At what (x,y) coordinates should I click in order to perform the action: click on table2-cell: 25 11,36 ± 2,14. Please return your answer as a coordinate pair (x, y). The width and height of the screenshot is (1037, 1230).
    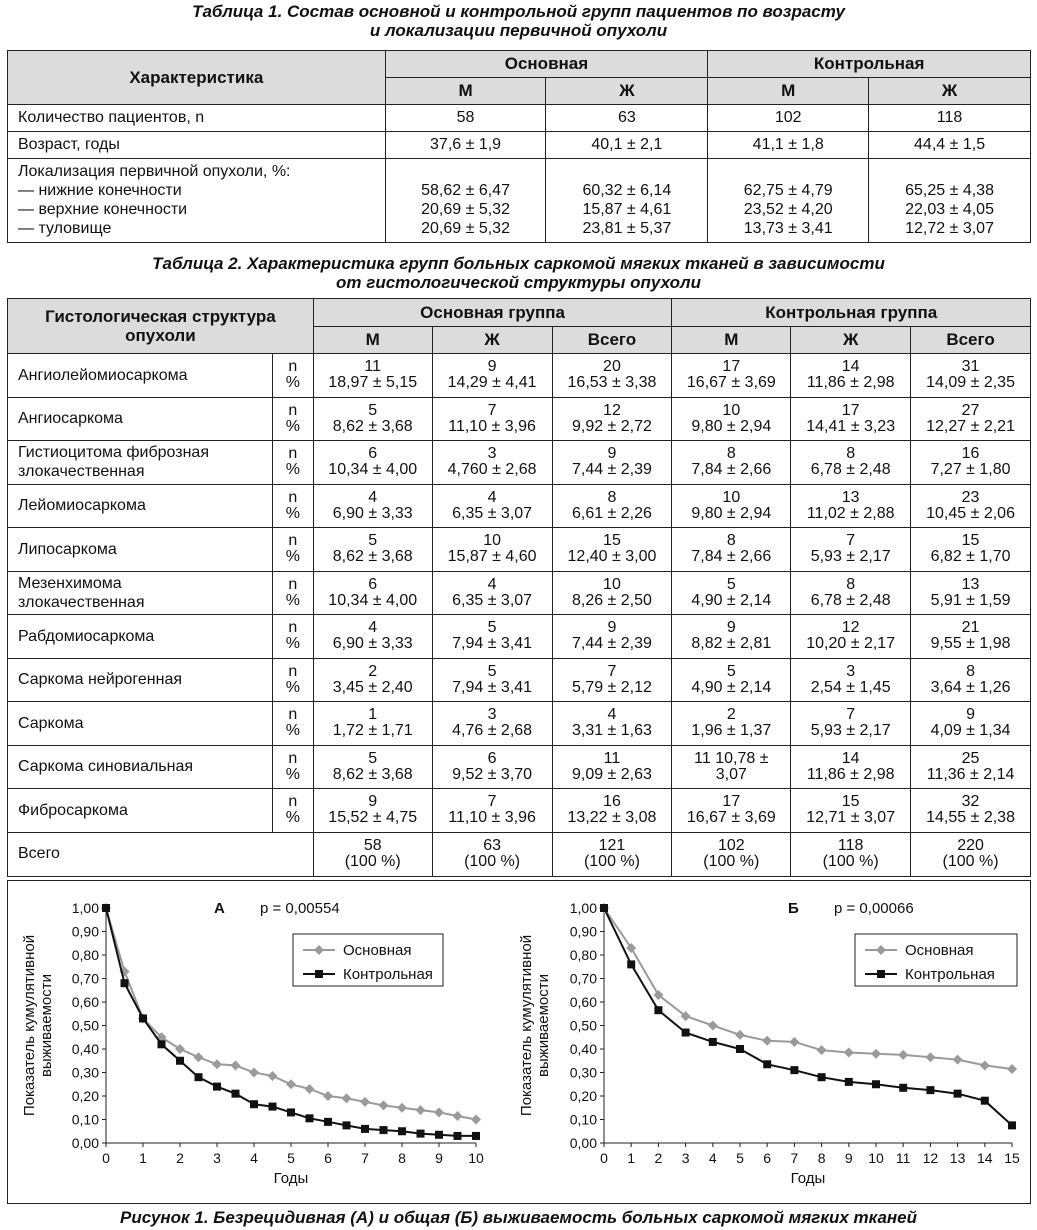
    Looking at the image, I should click on (970, 766).